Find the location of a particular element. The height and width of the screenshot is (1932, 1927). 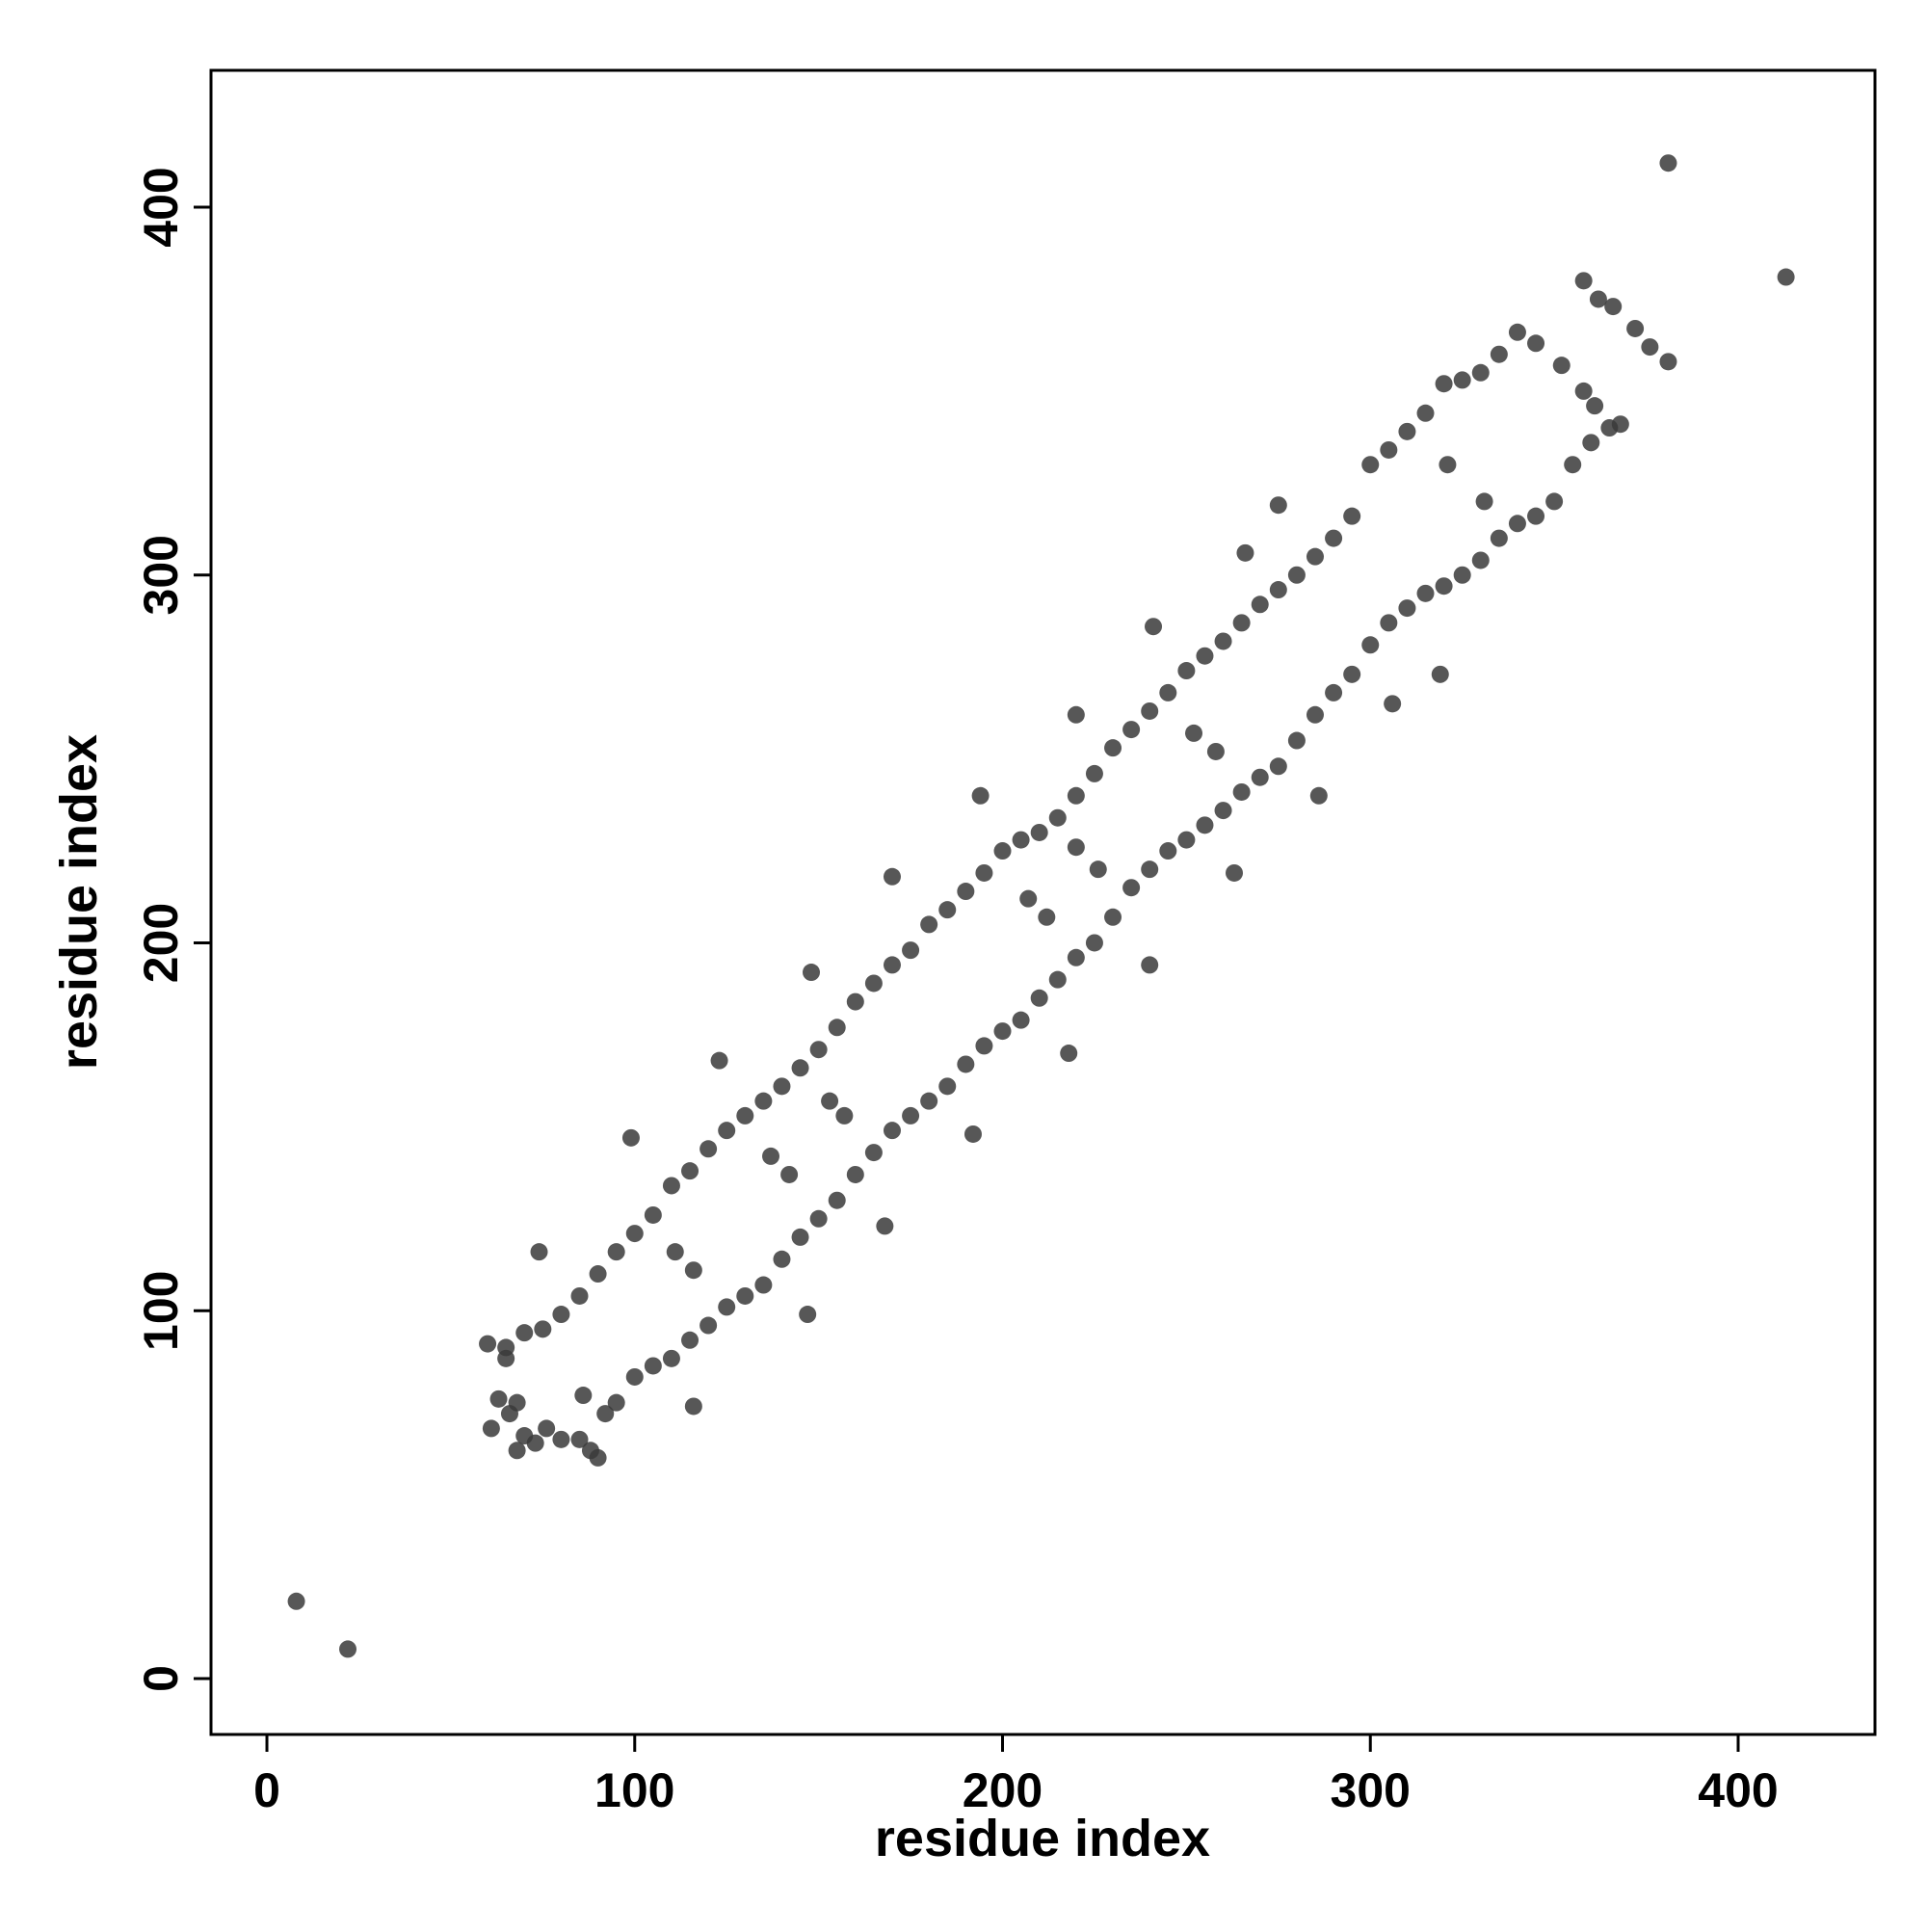

y-axis-title: residue index is located at coordinates (79, 902).